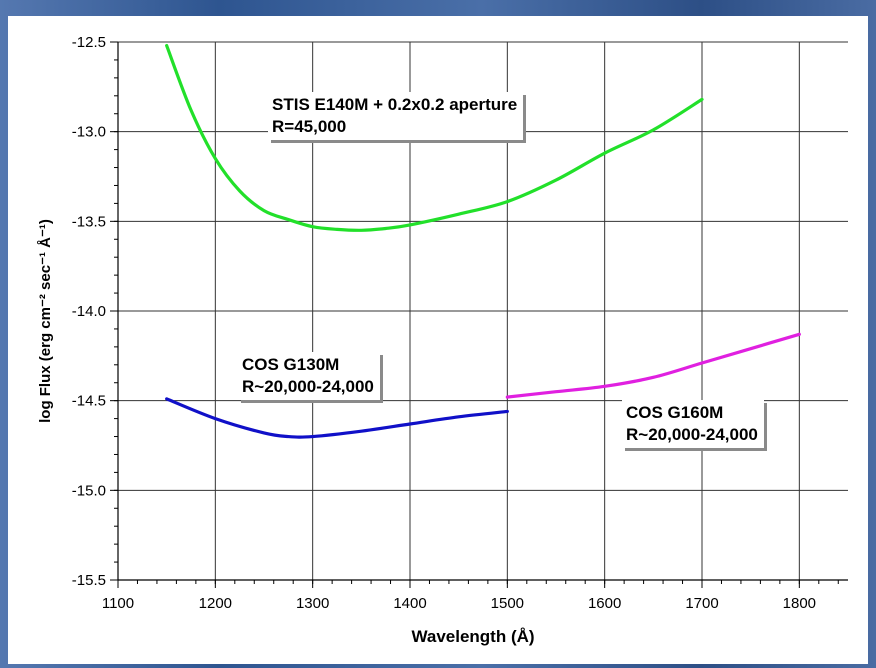 The width and height of the screenshot is (876, 668). I want to click on annotation-stis: STIS E140M + 0.2x0.2 aperture R=45,000, so click(396, 116).